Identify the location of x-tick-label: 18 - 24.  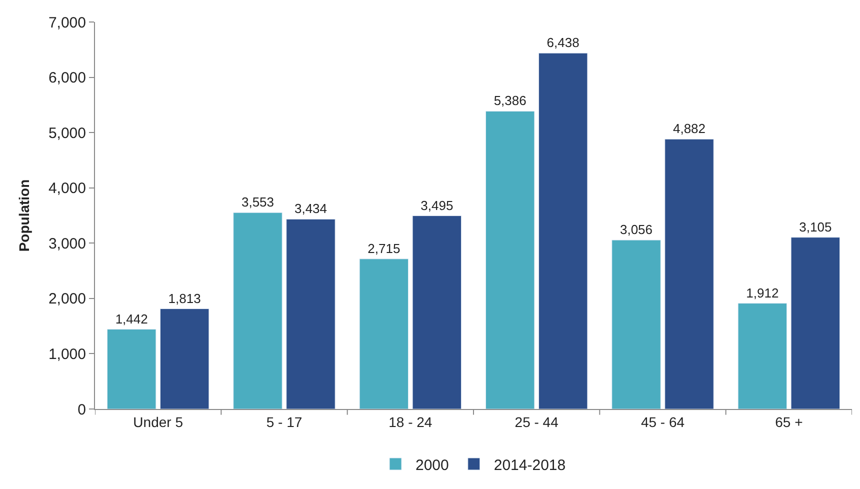
(410, 422).